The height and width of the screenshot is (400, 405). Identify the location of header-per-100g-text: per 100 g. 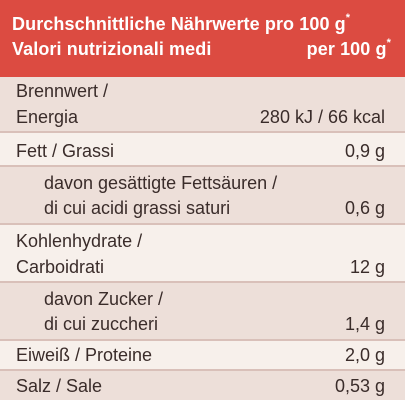
(346, 49).